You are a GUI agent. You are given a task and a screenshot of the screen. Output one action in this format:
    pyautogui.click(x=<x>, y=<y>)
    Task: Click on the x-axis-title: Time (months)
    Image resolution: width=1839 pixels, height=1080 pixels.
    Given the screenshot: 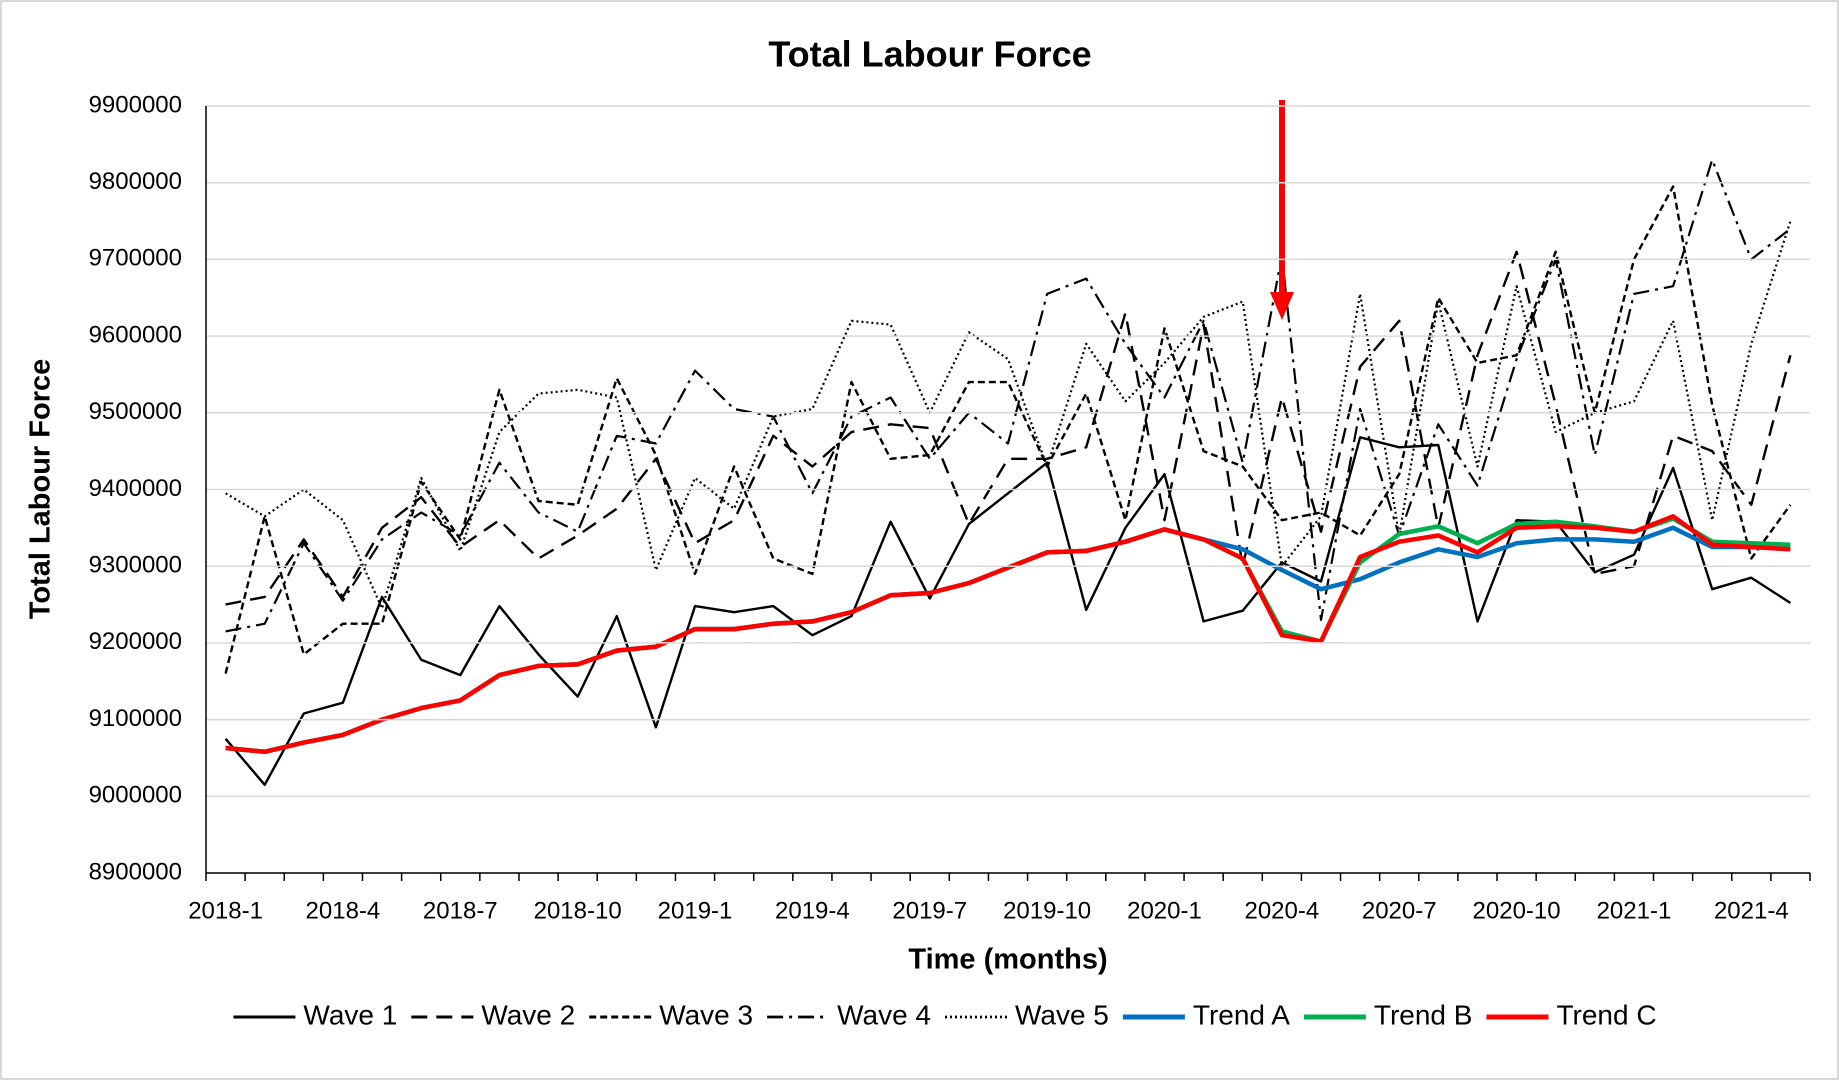 What is the action you would take?
    pyautogui.click(x=1007, y=960)
    